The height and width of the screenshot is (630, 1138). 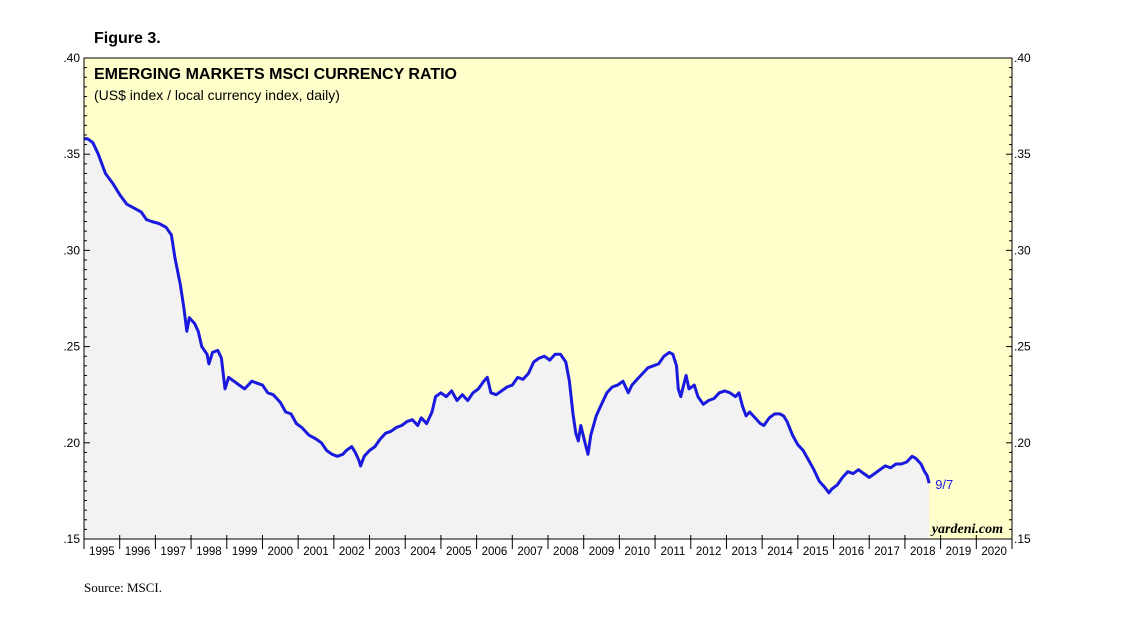 I want to click on y-tick-label-right: .25, so click(x=1022, y=347).